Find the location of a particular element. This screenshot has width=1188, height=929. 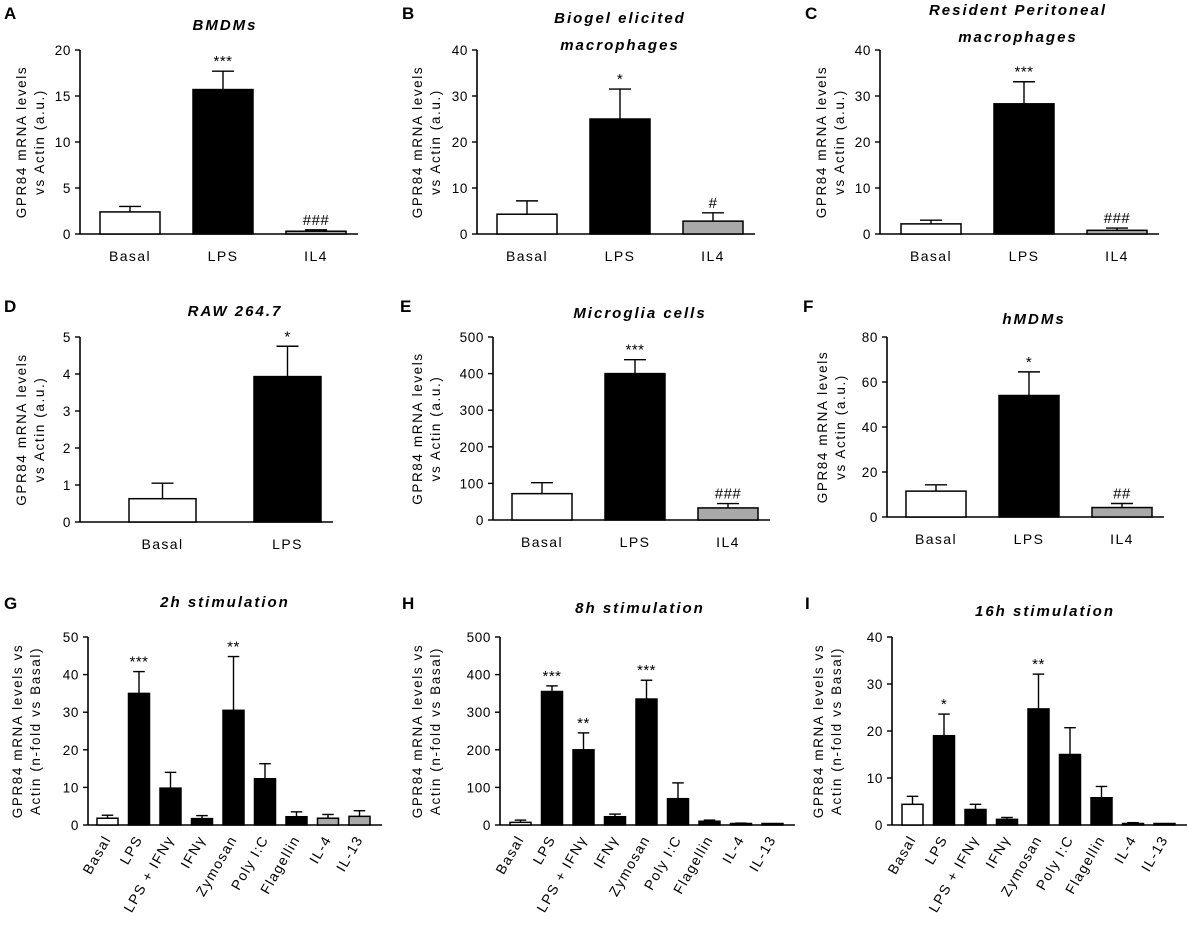

bar-flagellin is located at coordinates (1101, 811).